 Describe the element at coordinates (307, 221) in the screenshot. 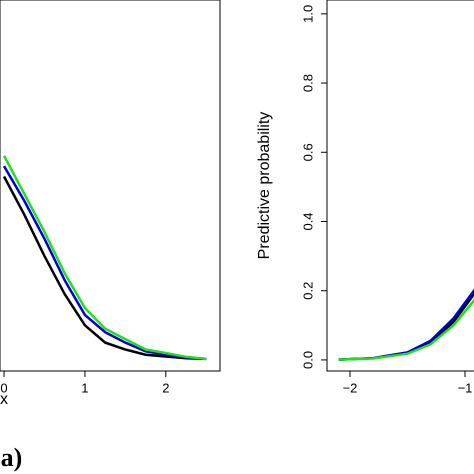

I see `y-tick-label: 0.4` at that location.